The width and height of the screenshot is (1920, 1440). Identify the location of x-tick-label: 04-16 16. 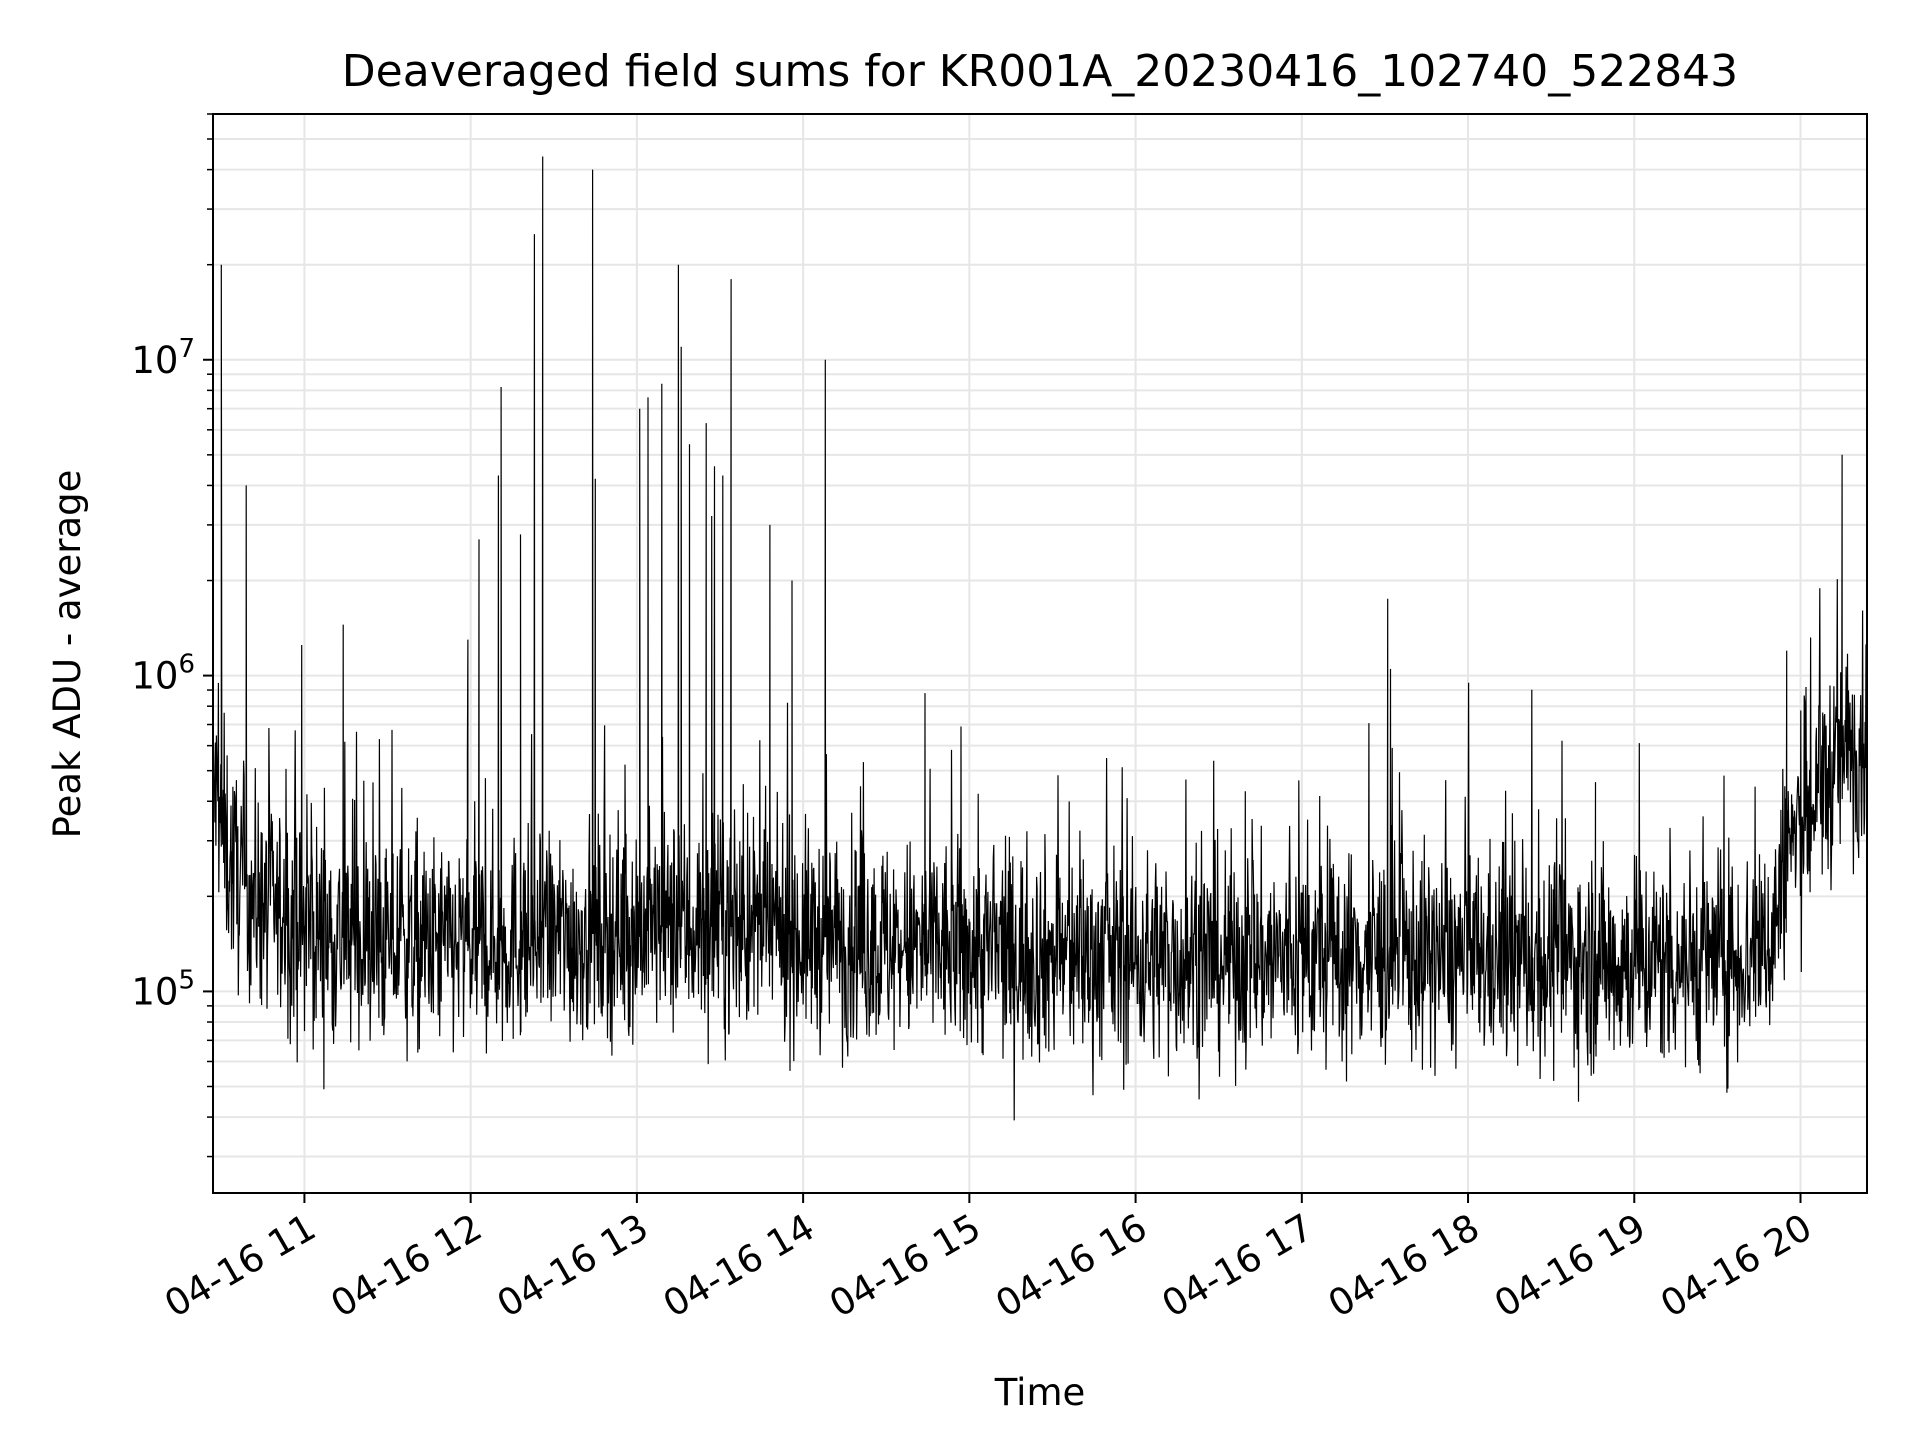
(1072, 1266).